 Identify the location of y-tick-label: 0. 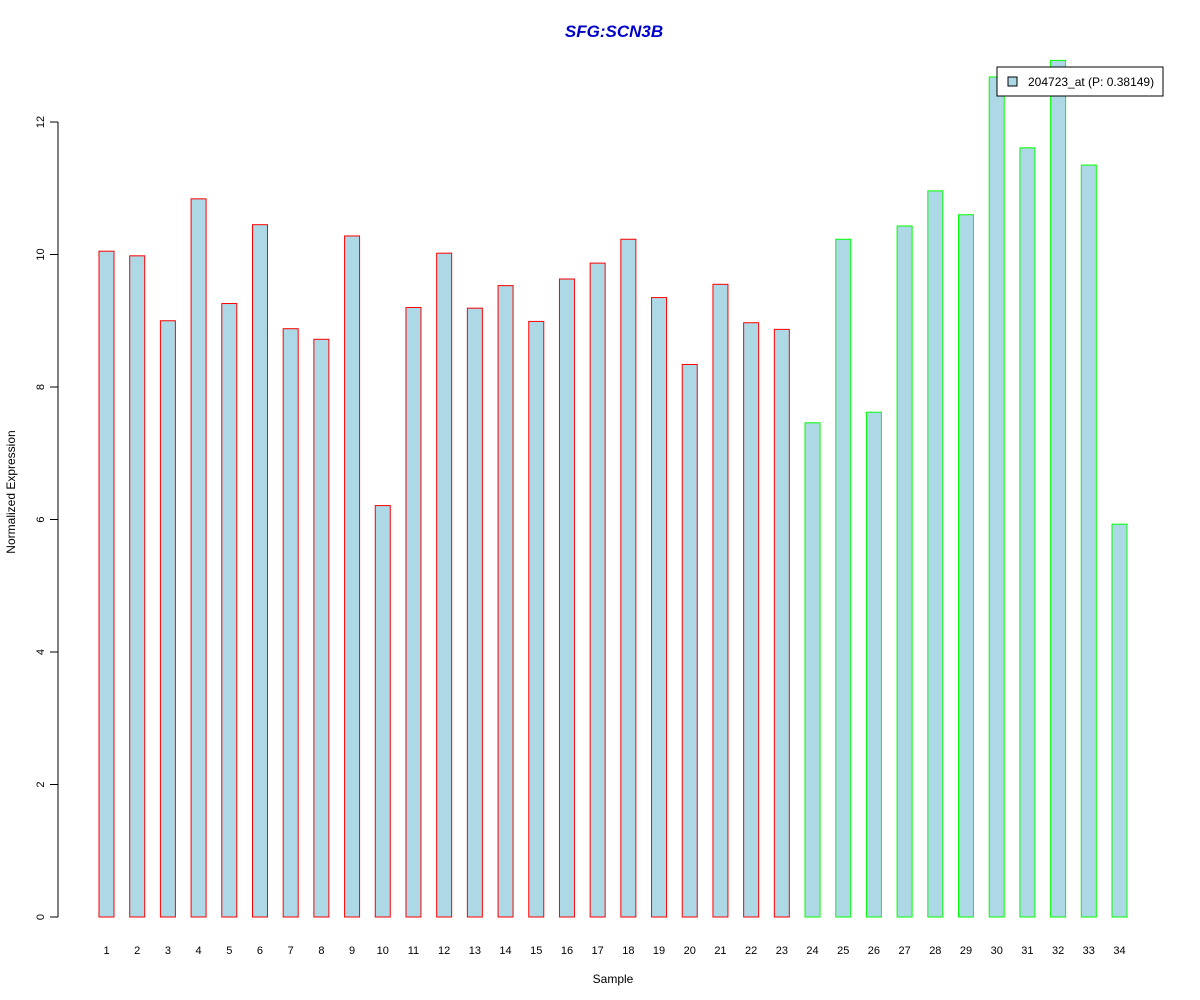
(41, 917).